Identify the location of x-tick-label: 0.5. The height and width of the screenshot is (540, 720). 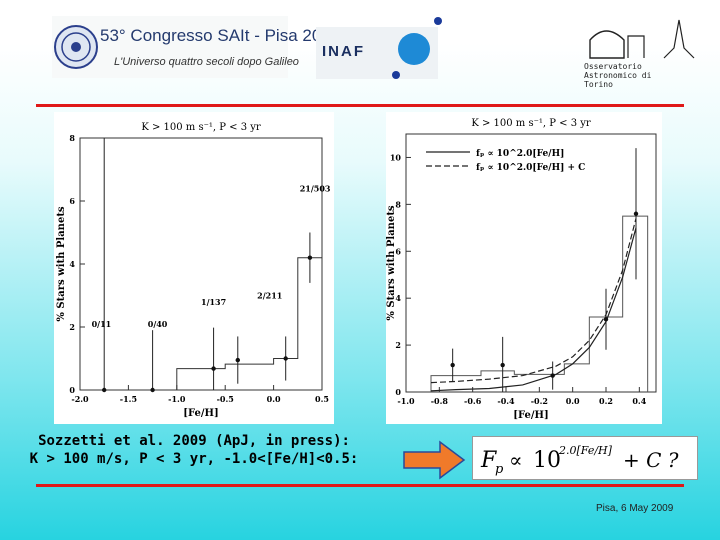
(322, 399).